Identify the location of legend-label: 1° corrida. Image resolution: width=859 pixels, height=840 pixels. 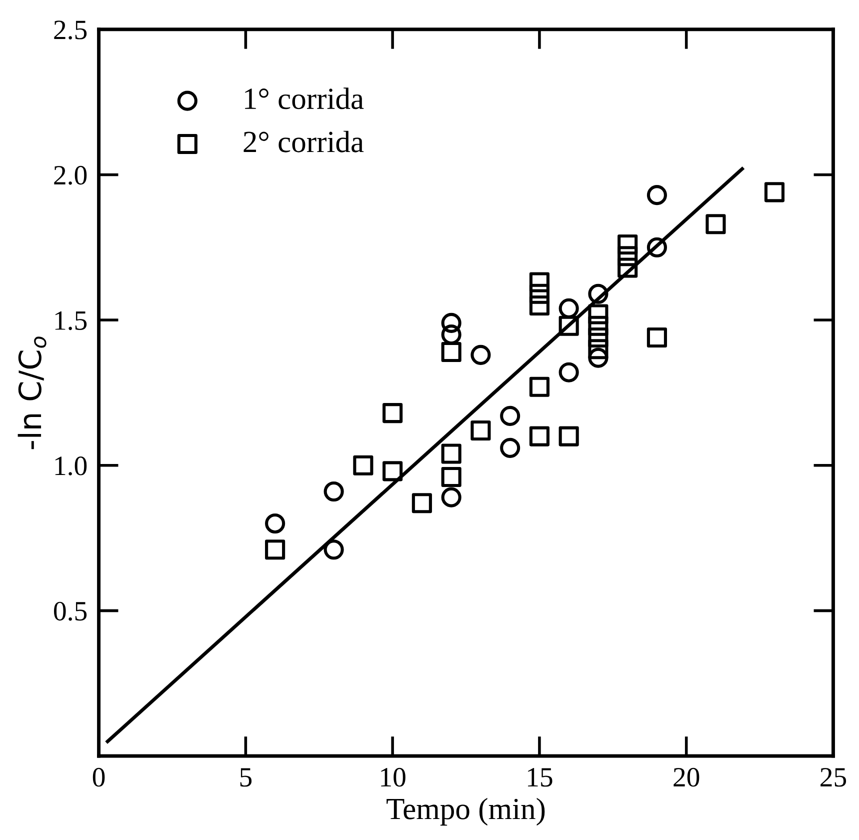
(304, 99).